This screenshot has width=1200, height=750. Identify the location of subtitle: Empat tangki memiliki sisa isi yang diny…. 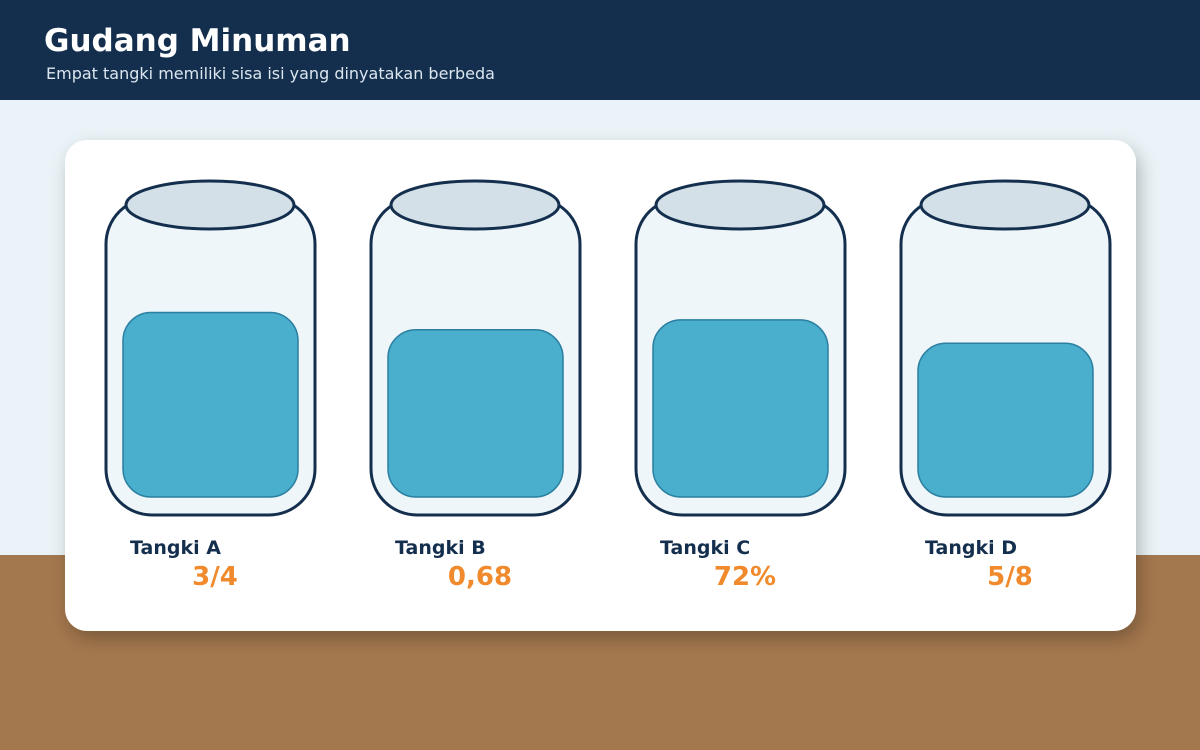
(270, 73).